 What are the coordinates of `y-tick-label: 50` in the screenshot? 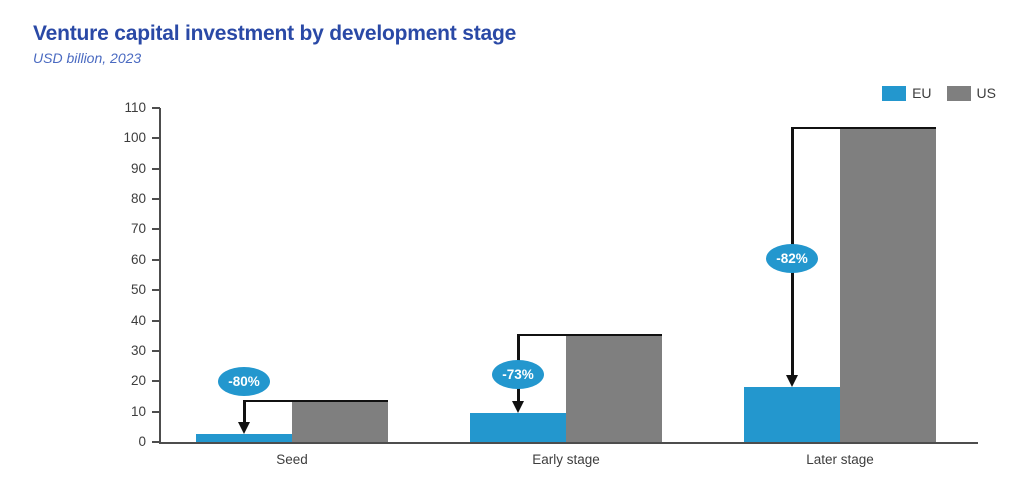 It's located at (138, 290).